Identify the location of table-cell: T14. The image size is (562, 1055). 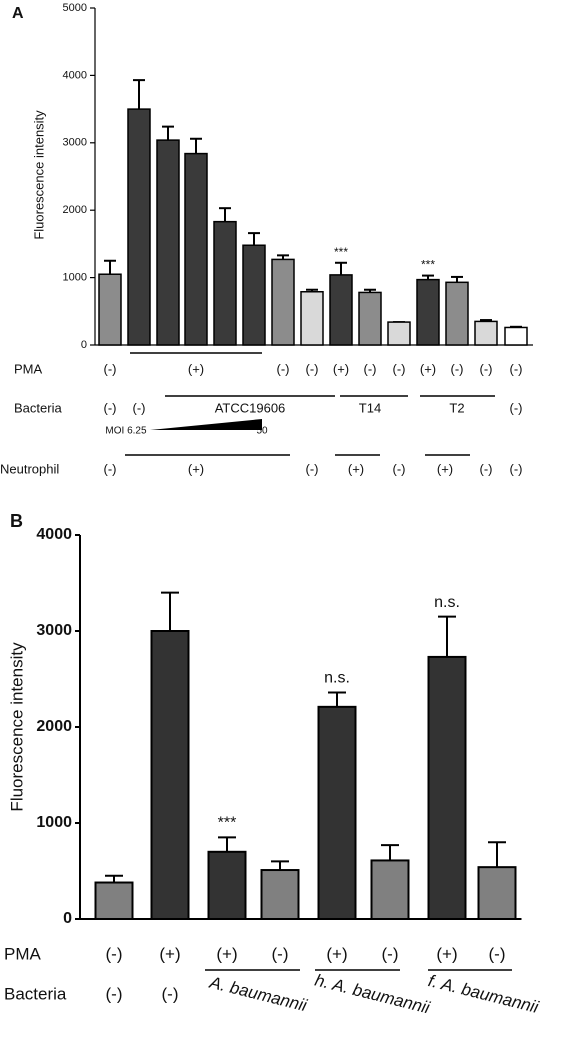
(370, 407).